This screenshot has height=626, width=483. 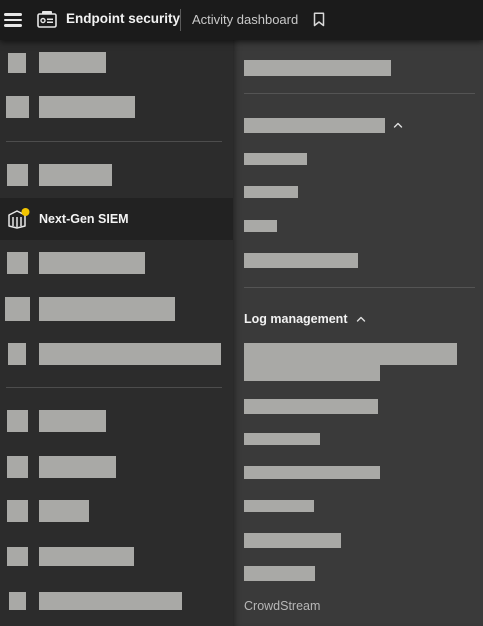 I want to click on title-divider, so click(x=180, y=20).